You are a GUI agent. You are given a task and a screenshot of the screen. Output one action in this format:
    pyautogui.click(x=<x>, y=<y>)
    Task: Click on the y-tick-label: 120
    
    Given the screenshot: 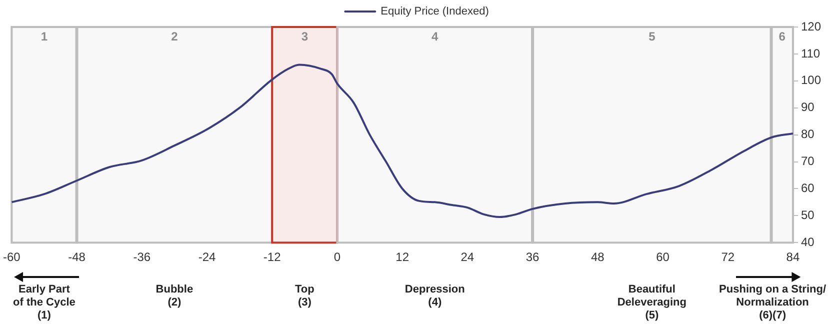 What is the action you would take?
    pyautogui.click(x=811, y=26)
    